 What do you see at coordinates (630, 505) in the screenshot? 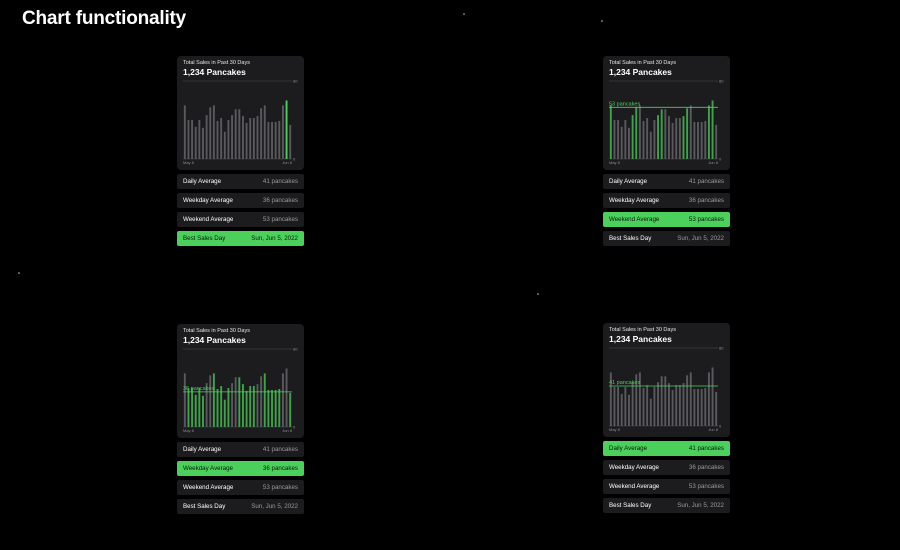
I see `best-sales-day-label: Best Sales Day` at bounding box center [630, 505].